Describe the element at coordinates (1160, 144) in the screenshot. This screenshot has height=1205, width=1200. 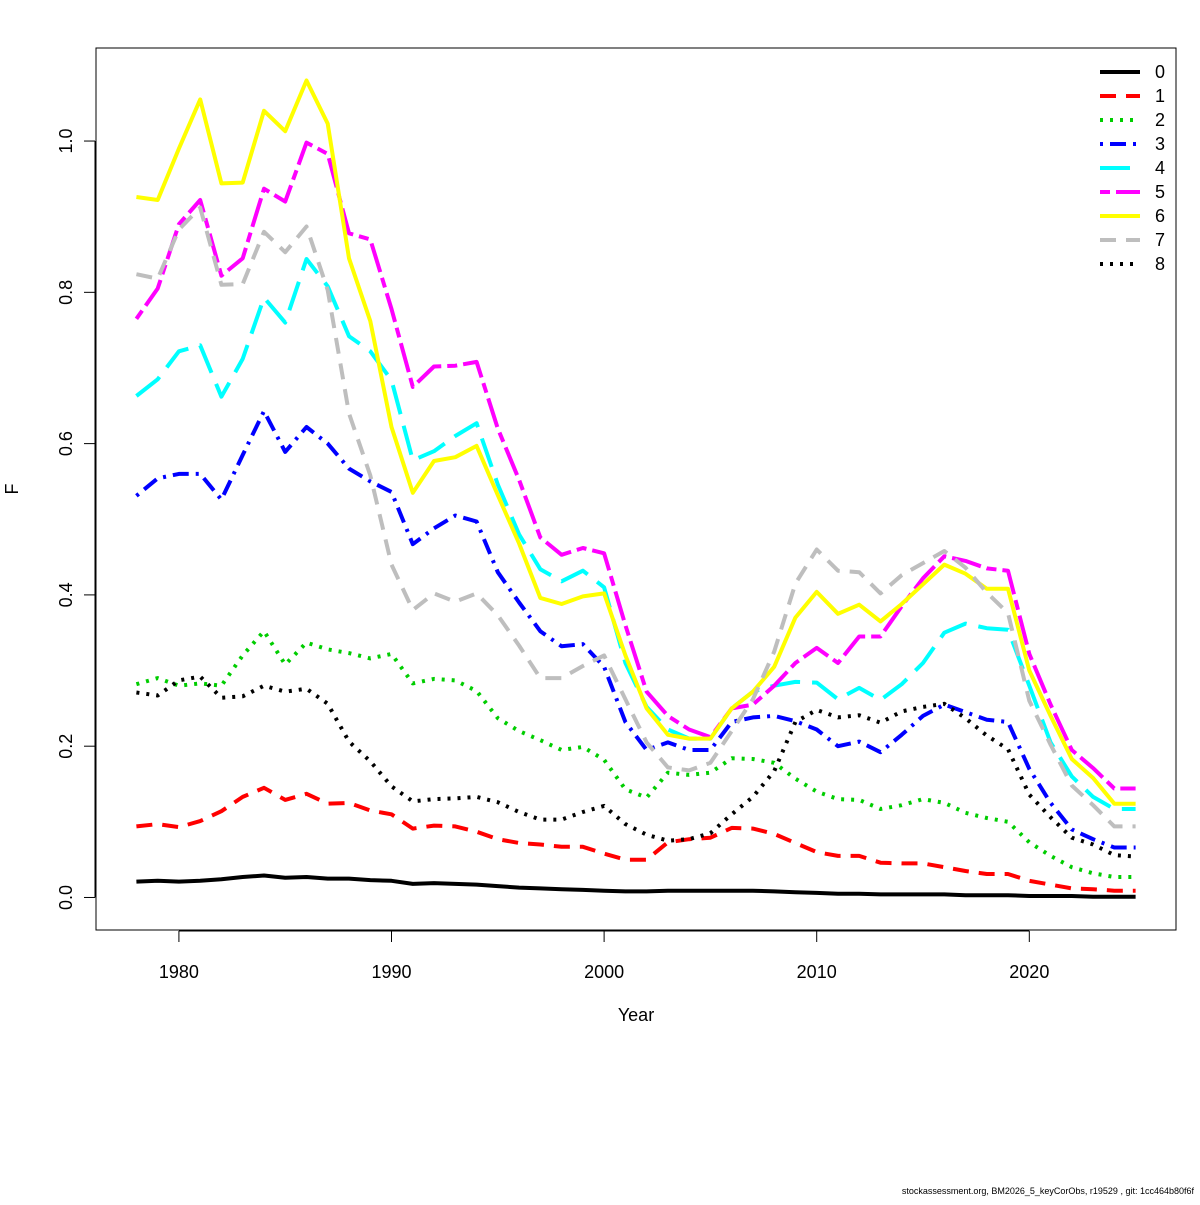
I see `legend-label-3: 3` at that location.